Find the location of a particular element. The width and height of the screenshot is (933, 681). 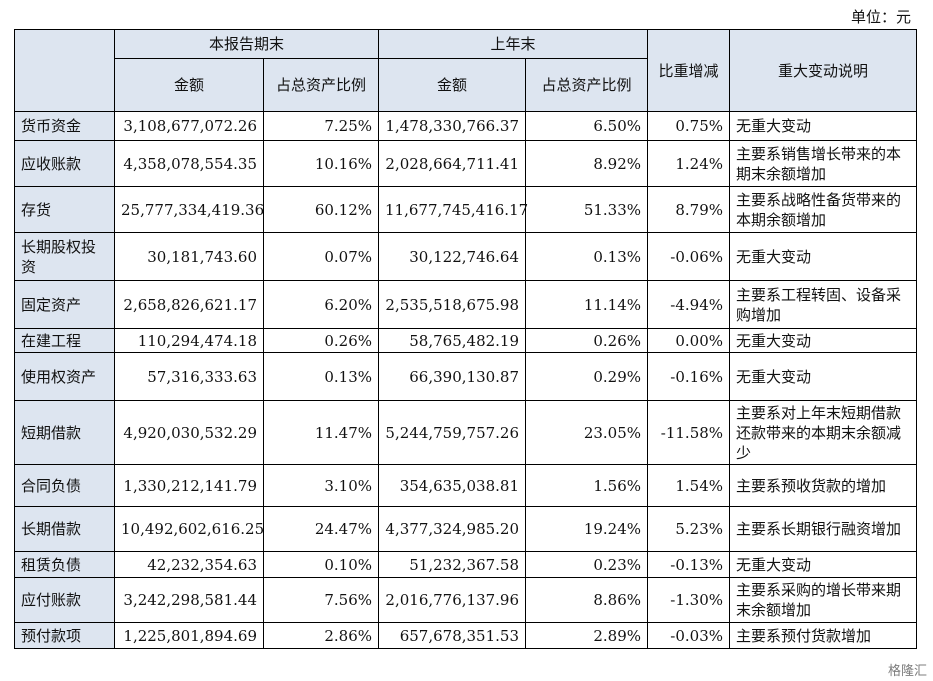

cell-change: 0.75% is located at coordinates (689, 126).